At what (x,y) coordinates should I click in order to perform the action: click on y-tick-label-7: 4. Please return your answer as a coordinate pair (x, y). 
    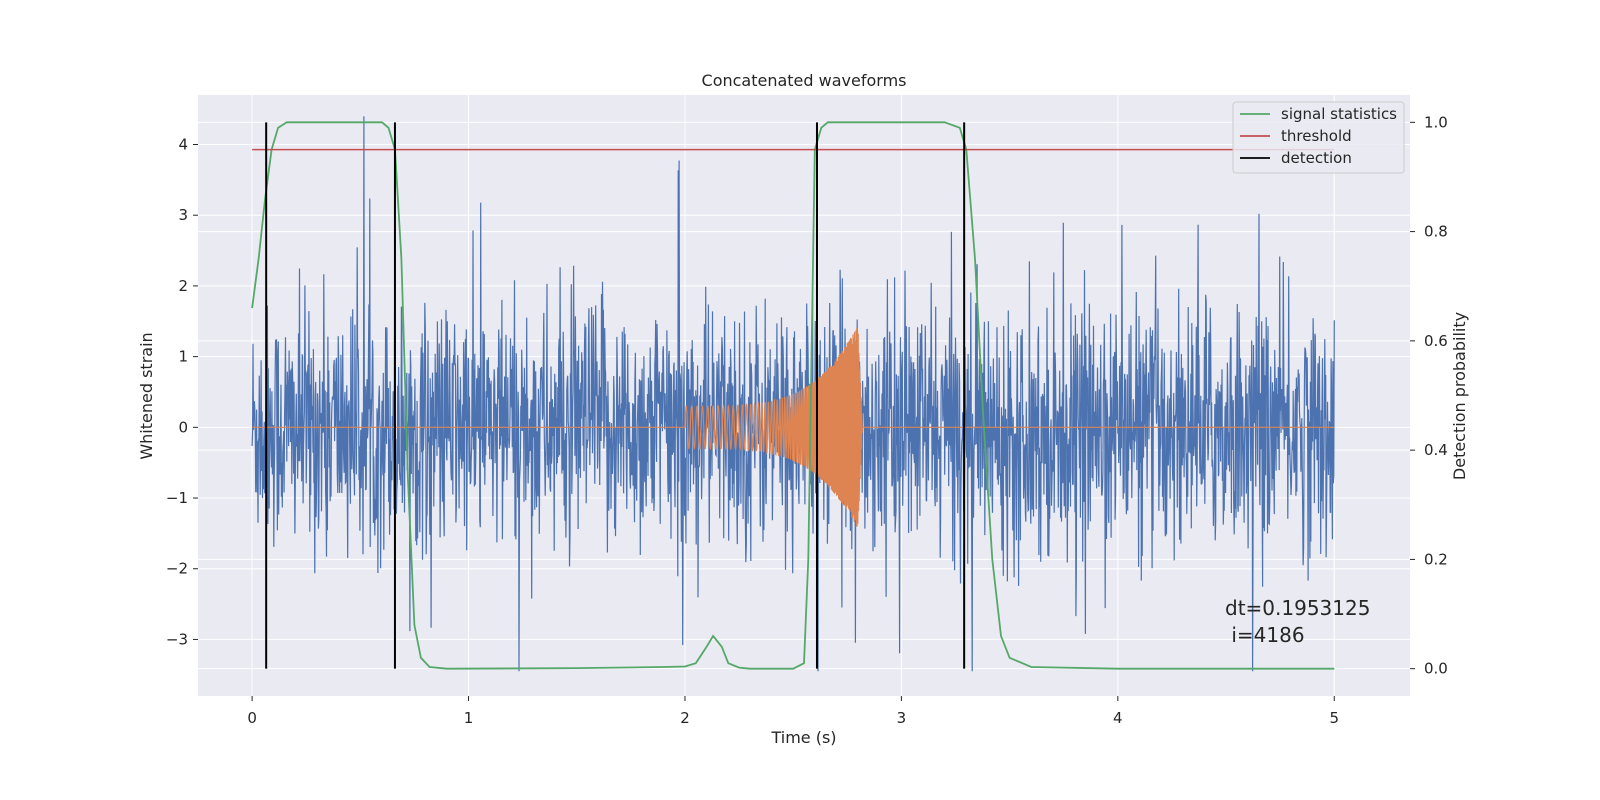
    Looking at the image, I should click on (183, 144).